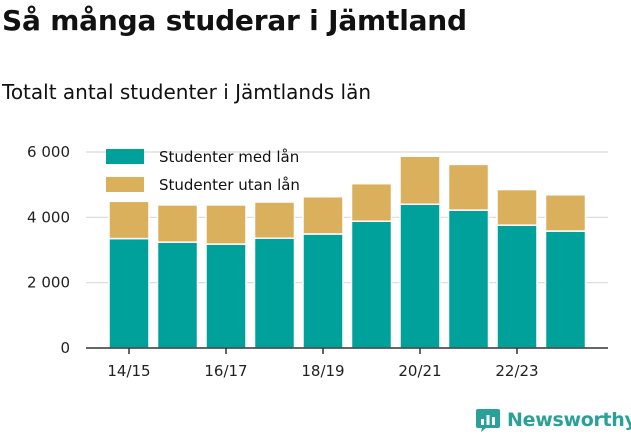  I want to click on brand-name: Newsworthy, so click(569, 420).